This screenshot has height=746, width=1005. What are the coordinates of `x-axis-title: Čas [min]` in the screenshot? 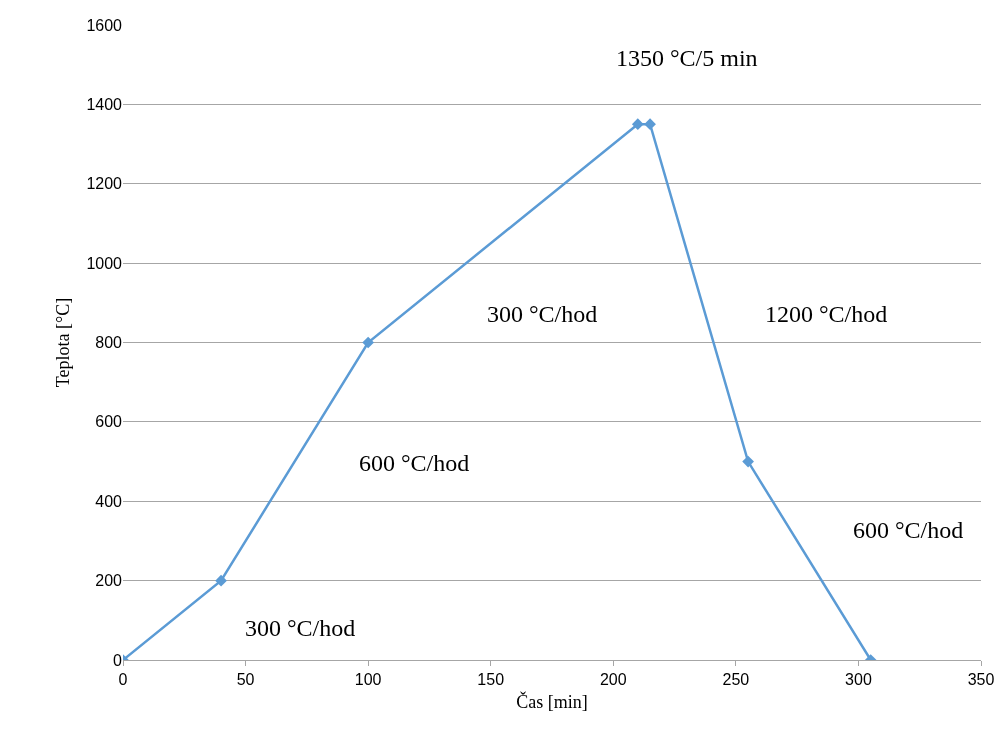 It's located at (552, 702).